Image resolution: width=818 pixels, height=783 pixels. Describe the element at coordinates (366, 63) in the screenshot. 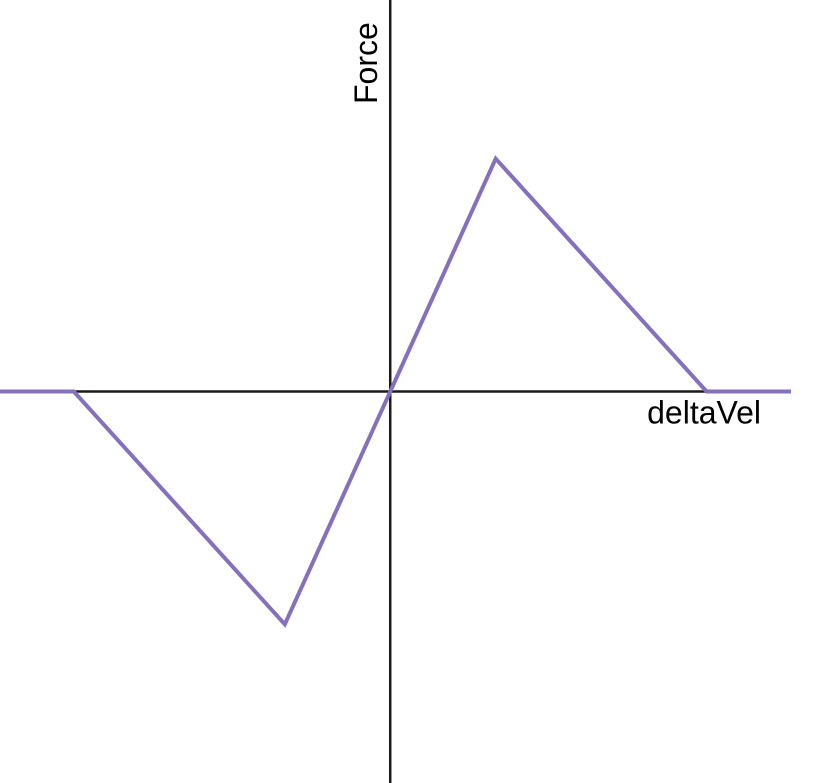

I see `y-axis-label: Force` at that location.